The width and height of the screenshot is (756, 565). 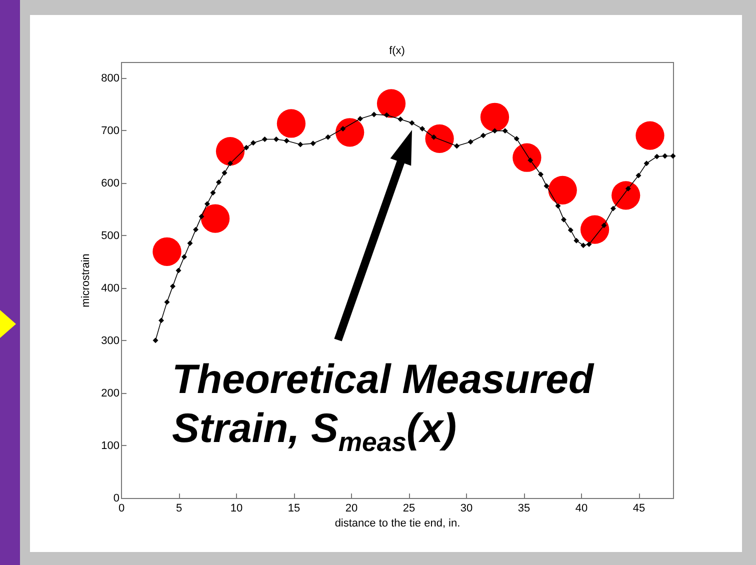 What do you see at coordinates (384, 407) in the screenshot?
I see `annotation: Theoretical Measured Strain, S$_{meas}$(x)` at bounding box center [384, 407].